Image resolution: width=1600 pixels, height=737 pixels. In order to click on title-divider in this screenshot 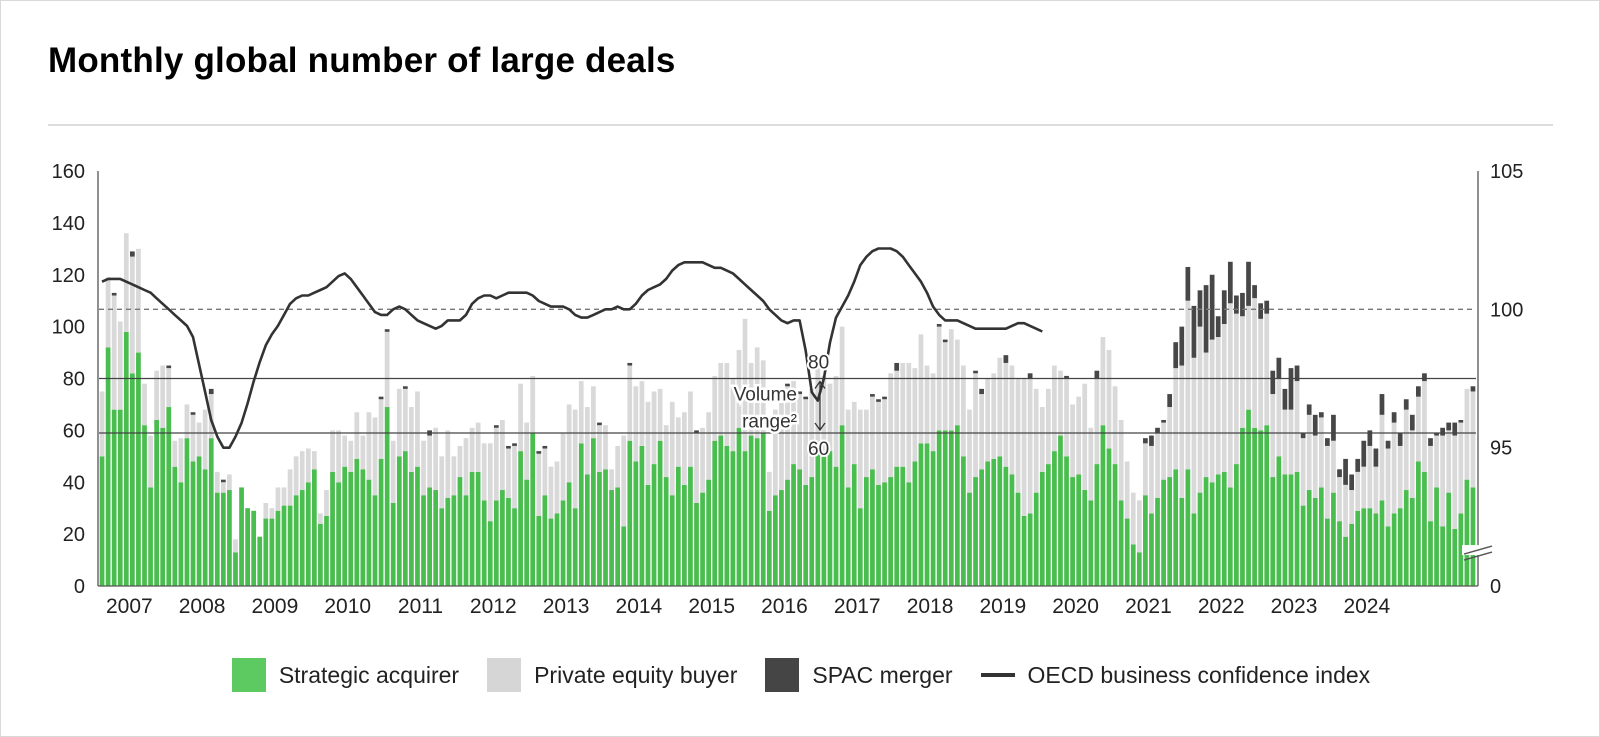, I will do `click(800, 125)`.